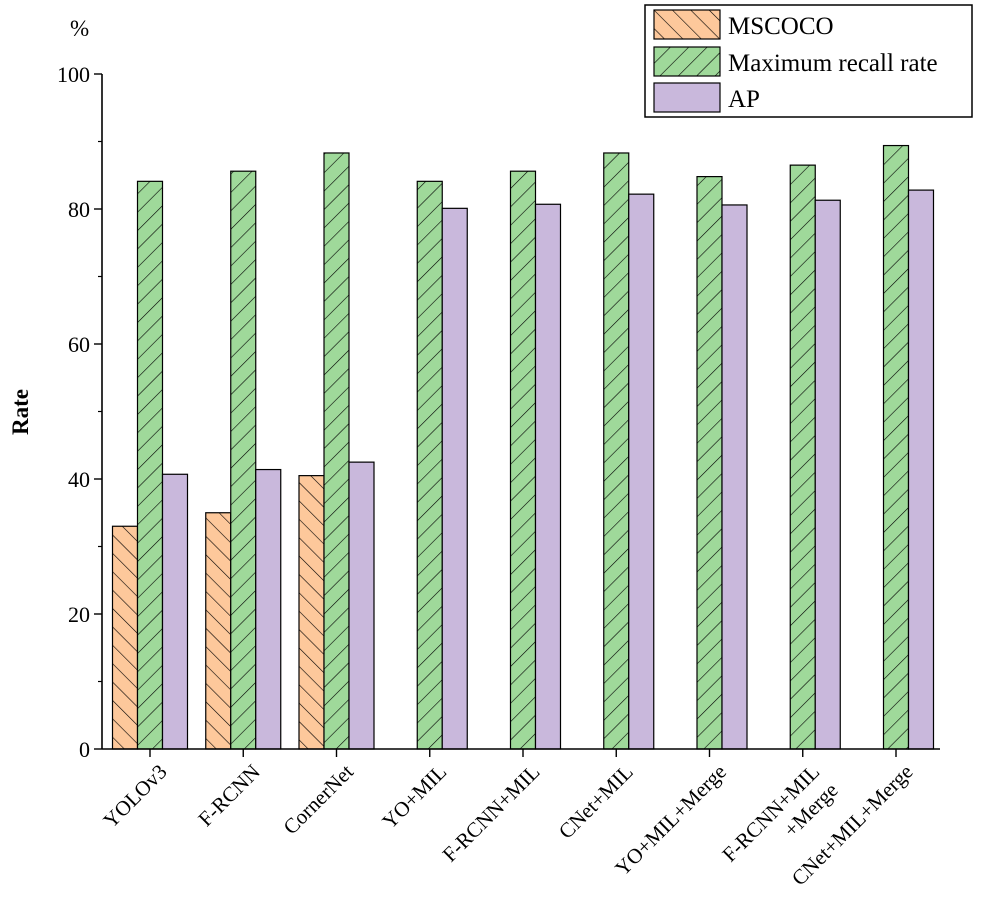 The width and height of the screenshot is (992, 908). I want to click on x-tick-label-line: YOLOv3, so click(134, 796).